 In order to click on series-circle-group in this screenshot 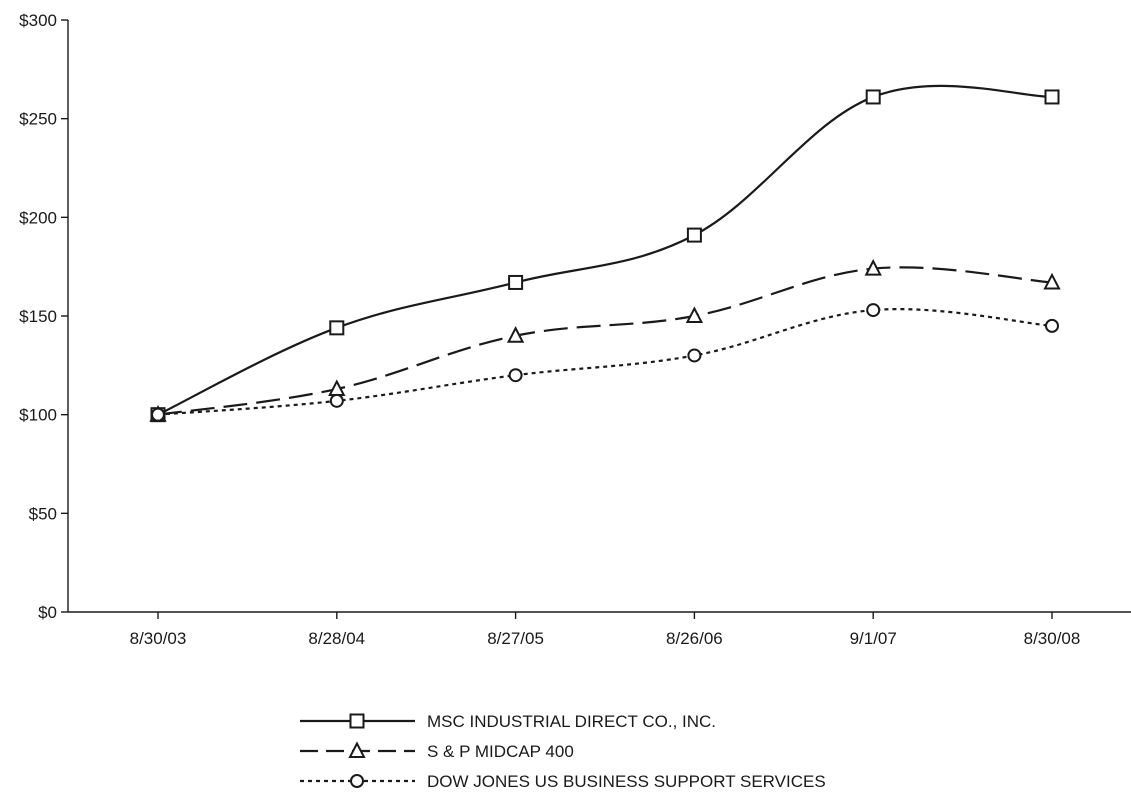, I will do `click(605, 362)`.